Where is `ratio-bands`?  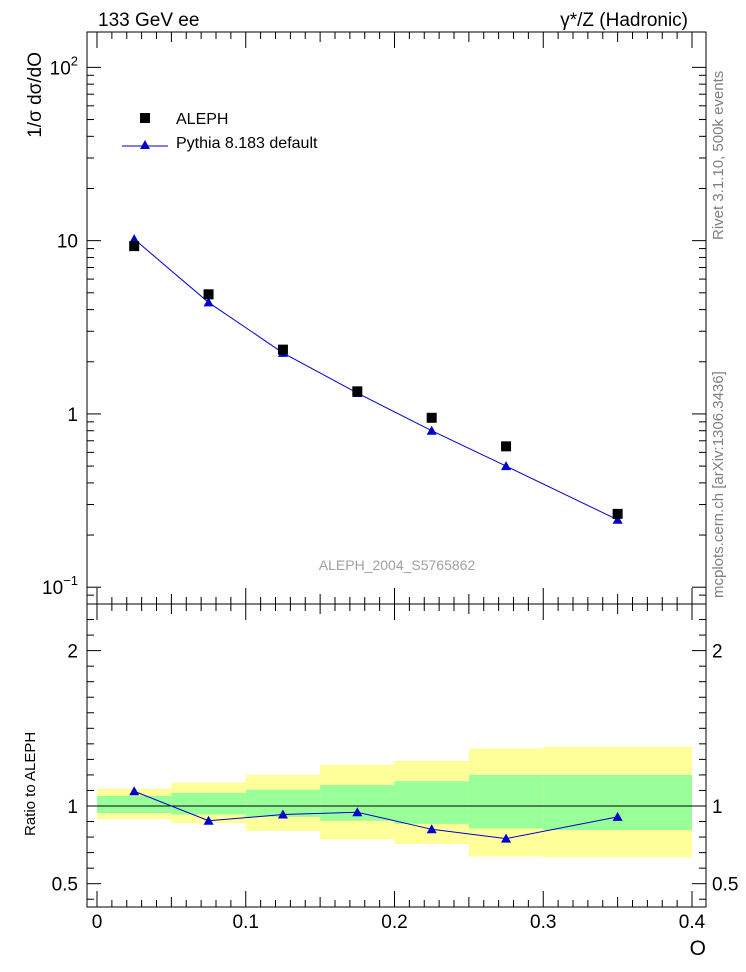
ratio-bands is located at coordinates (396, 802).